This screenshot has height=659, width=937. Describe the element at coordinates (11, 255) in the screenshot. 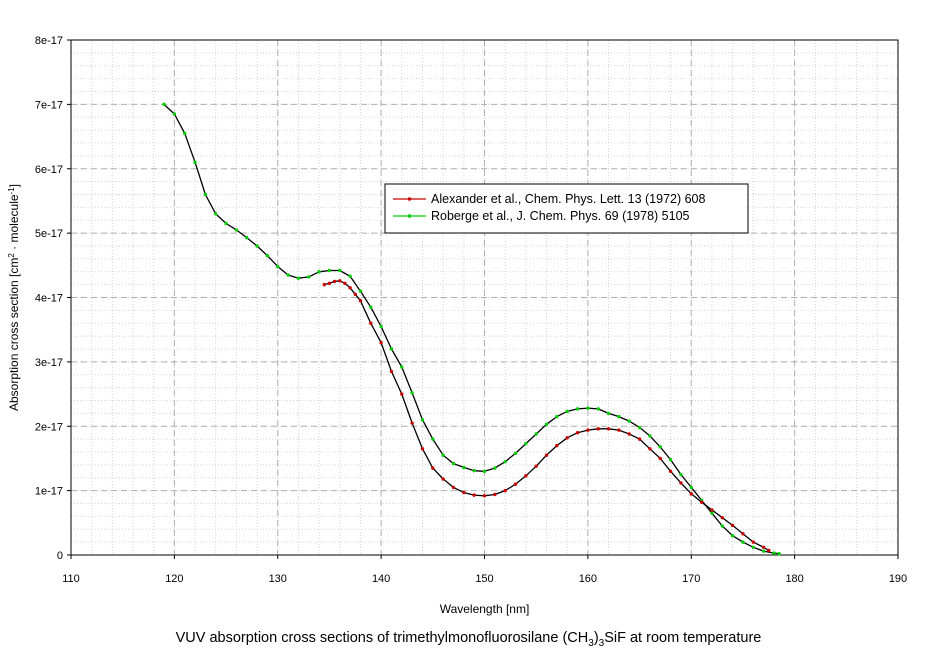

I see `y-axis-label-sup: 2` at that location.